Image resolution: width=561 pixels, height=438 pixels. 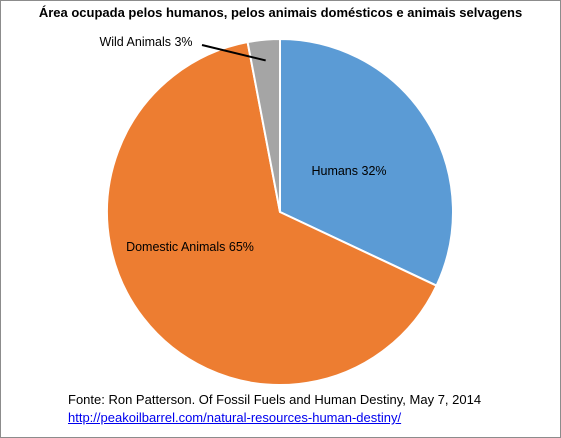 I want to click on slice-wild-animals, so click(x=263, y=125).